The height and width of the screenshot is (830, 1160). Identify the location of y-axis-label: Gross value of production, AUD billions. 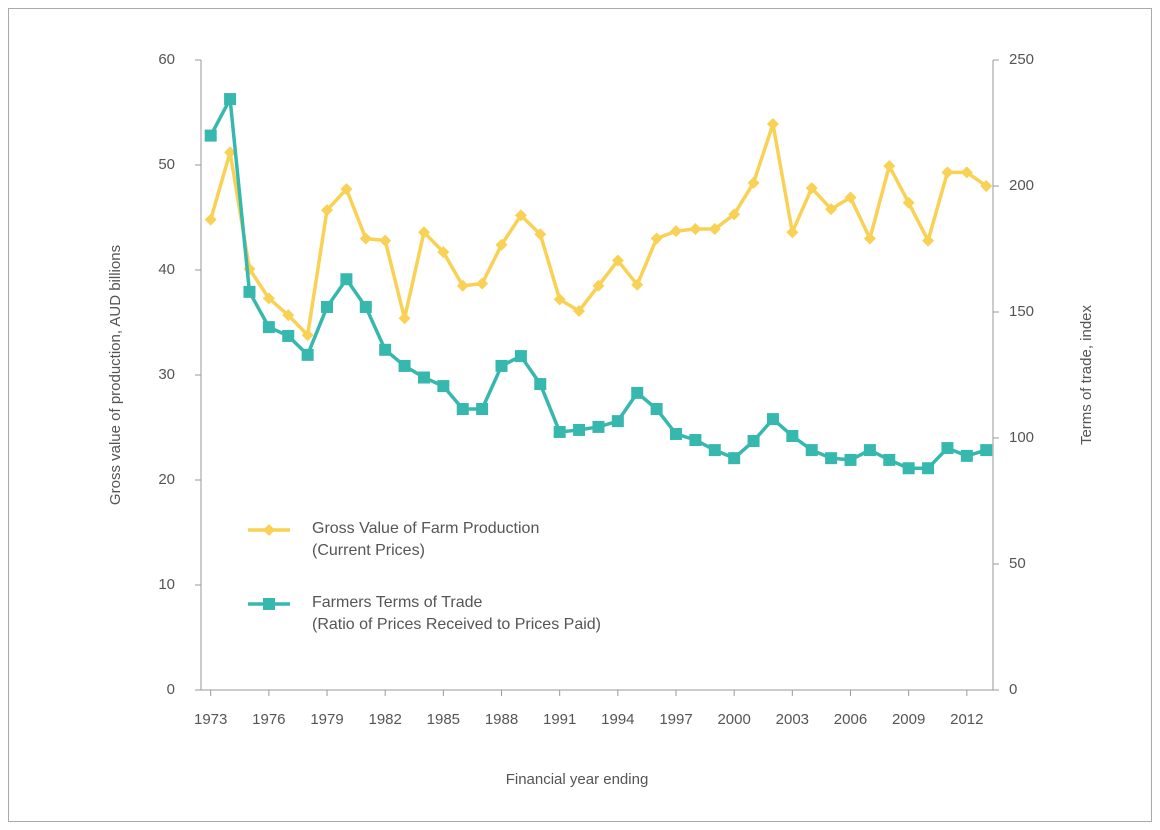
(115, 375).